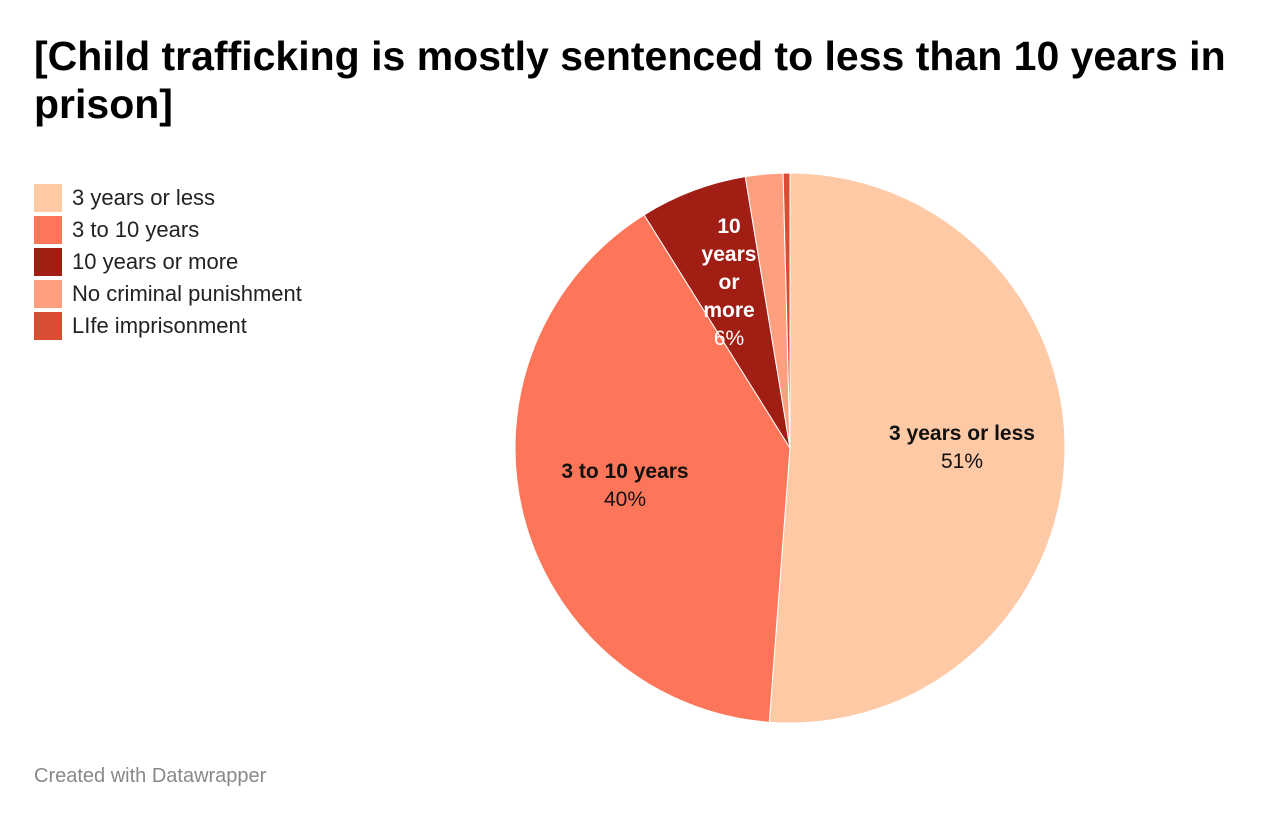 Image resolution: width=1268 pixels, height=824 pixels. What do you see at coordinates (728, 226) in the screenshot?
I see `data-label-name: 10` at bounding box center [728, 226].